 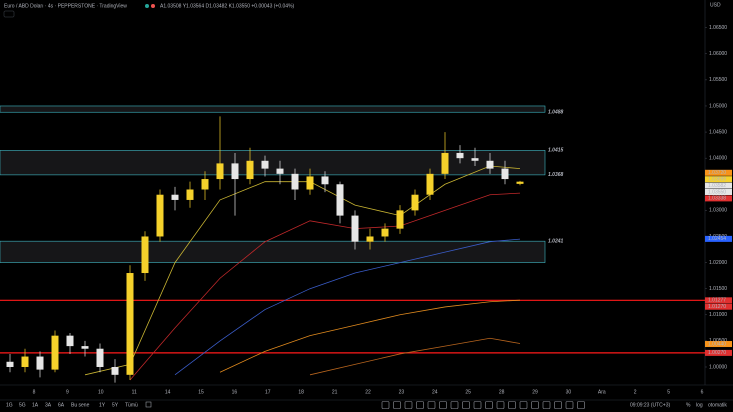 What do you see at coordinates (502, 392) in the screenshot?
I see `x-tick-label: 28` at bounding box center [502, 392].